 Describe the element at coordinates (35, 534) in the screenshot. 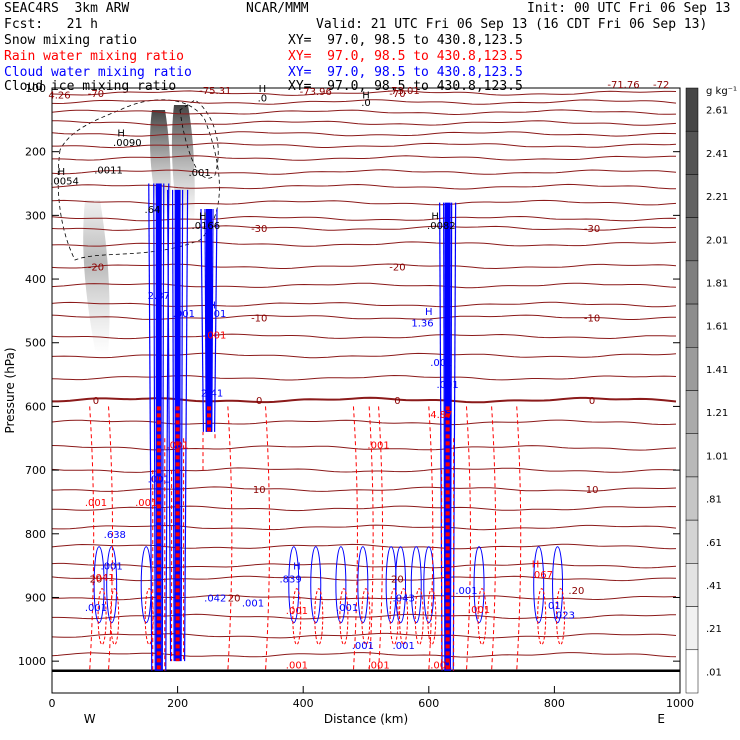

I see `y-tick-label: 800` at that location.